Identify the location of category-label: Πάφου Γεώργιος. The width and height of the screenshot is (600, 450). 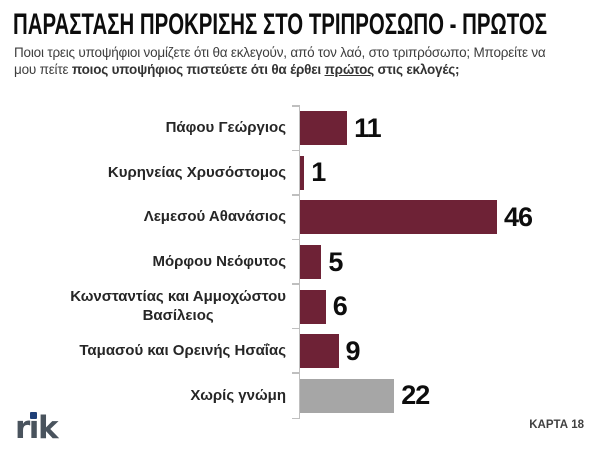
(225, 128).